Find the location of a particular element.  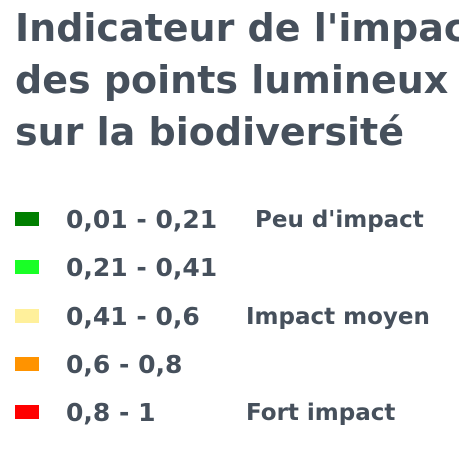

legend-row-4: 0,6 - 0,8 is located at coordinates (229, 365).